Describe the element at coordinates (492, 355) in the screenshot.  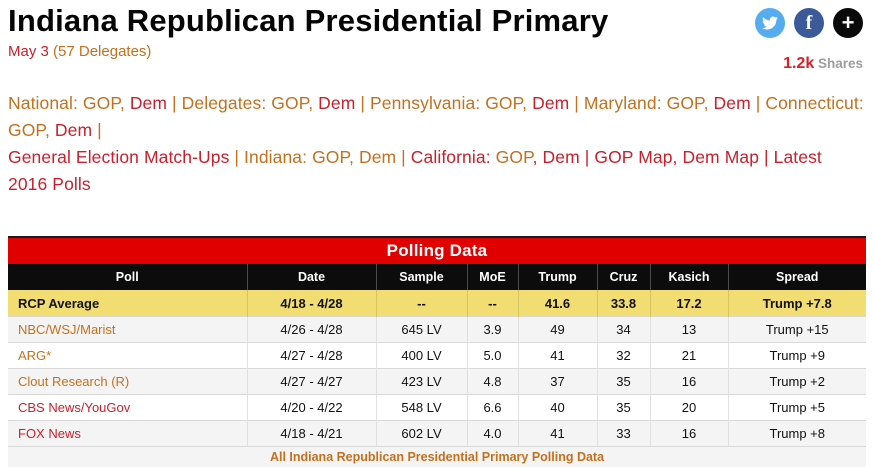
I see `cell-moe: 5.0` at that location.